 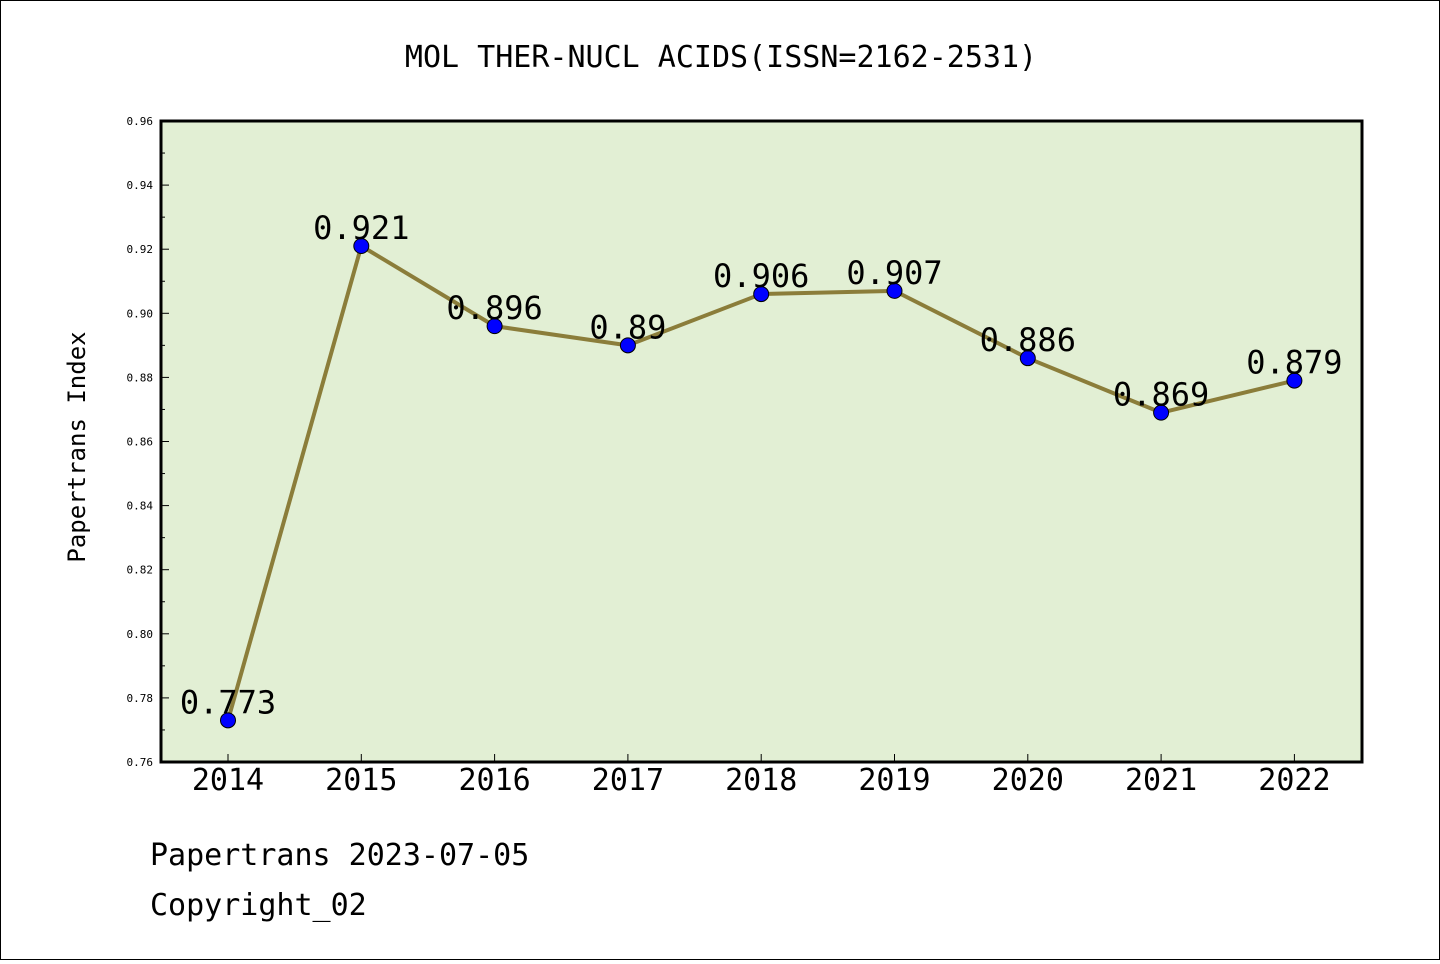 I want to click on data-label: 0.886, so click(x=1028, y=340).